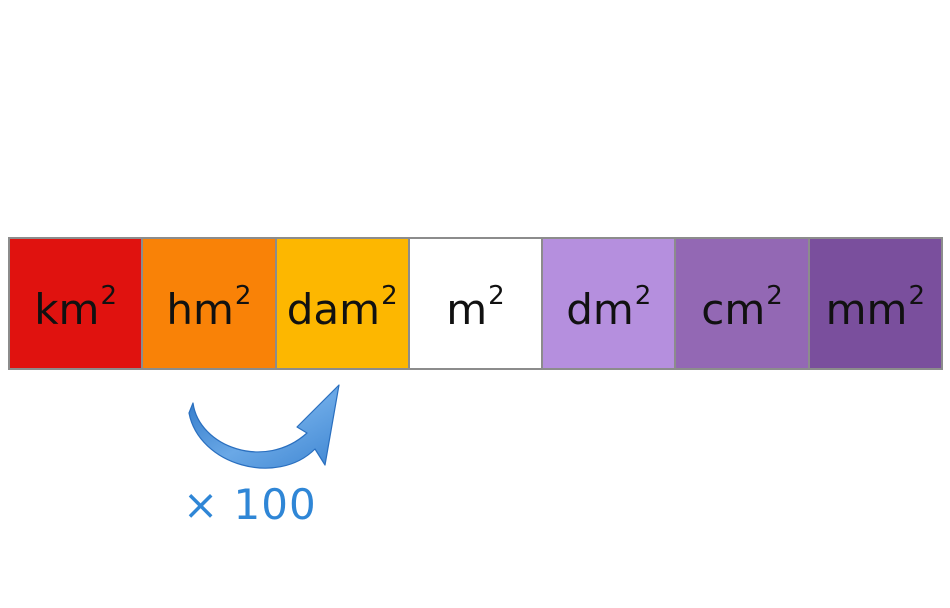 The image size is (950, 608). What do you see at coordinates (475, 307) in the screenshot?
I see `unit-label: m2` at bounding box center [475, 307].